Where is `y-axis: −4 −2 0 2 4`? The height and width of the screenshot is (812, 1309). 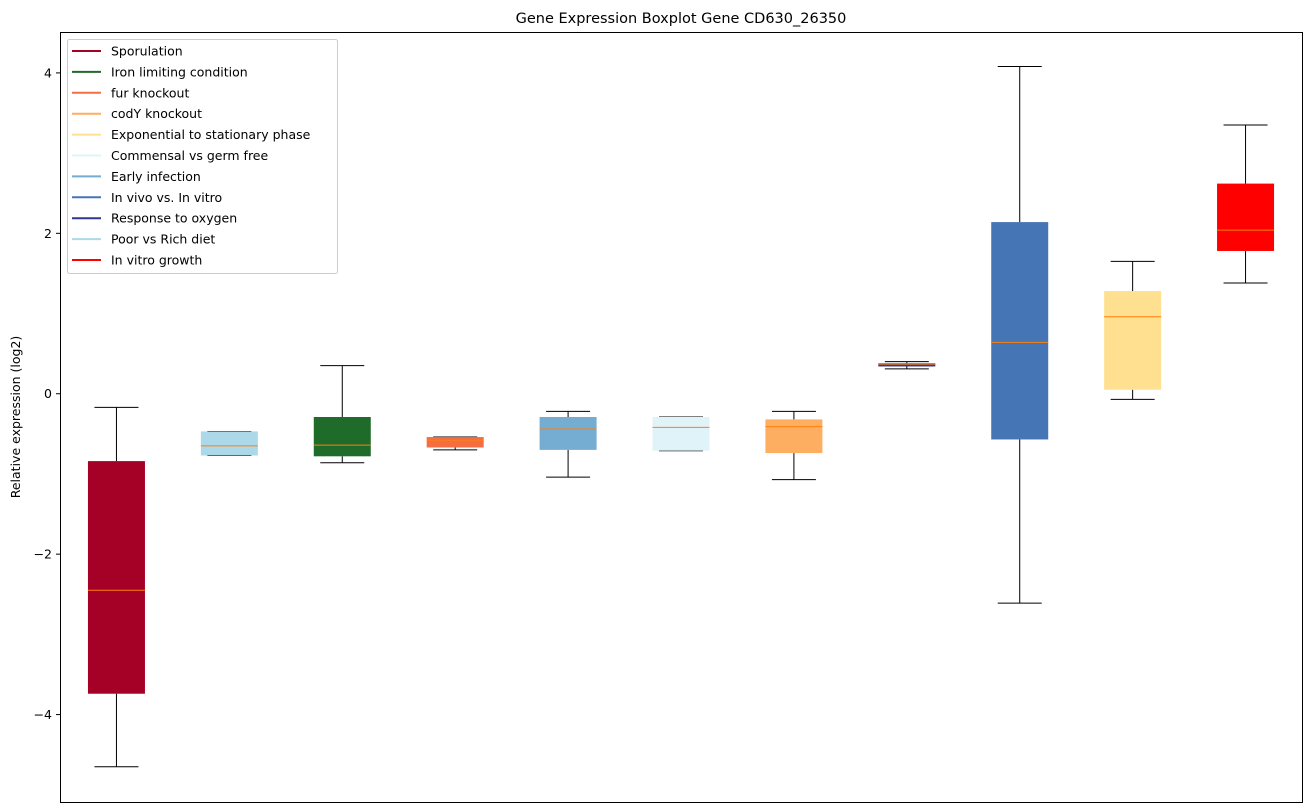 y-axis: −4 −2 0 2 4 is located at coordinates (47, 393).